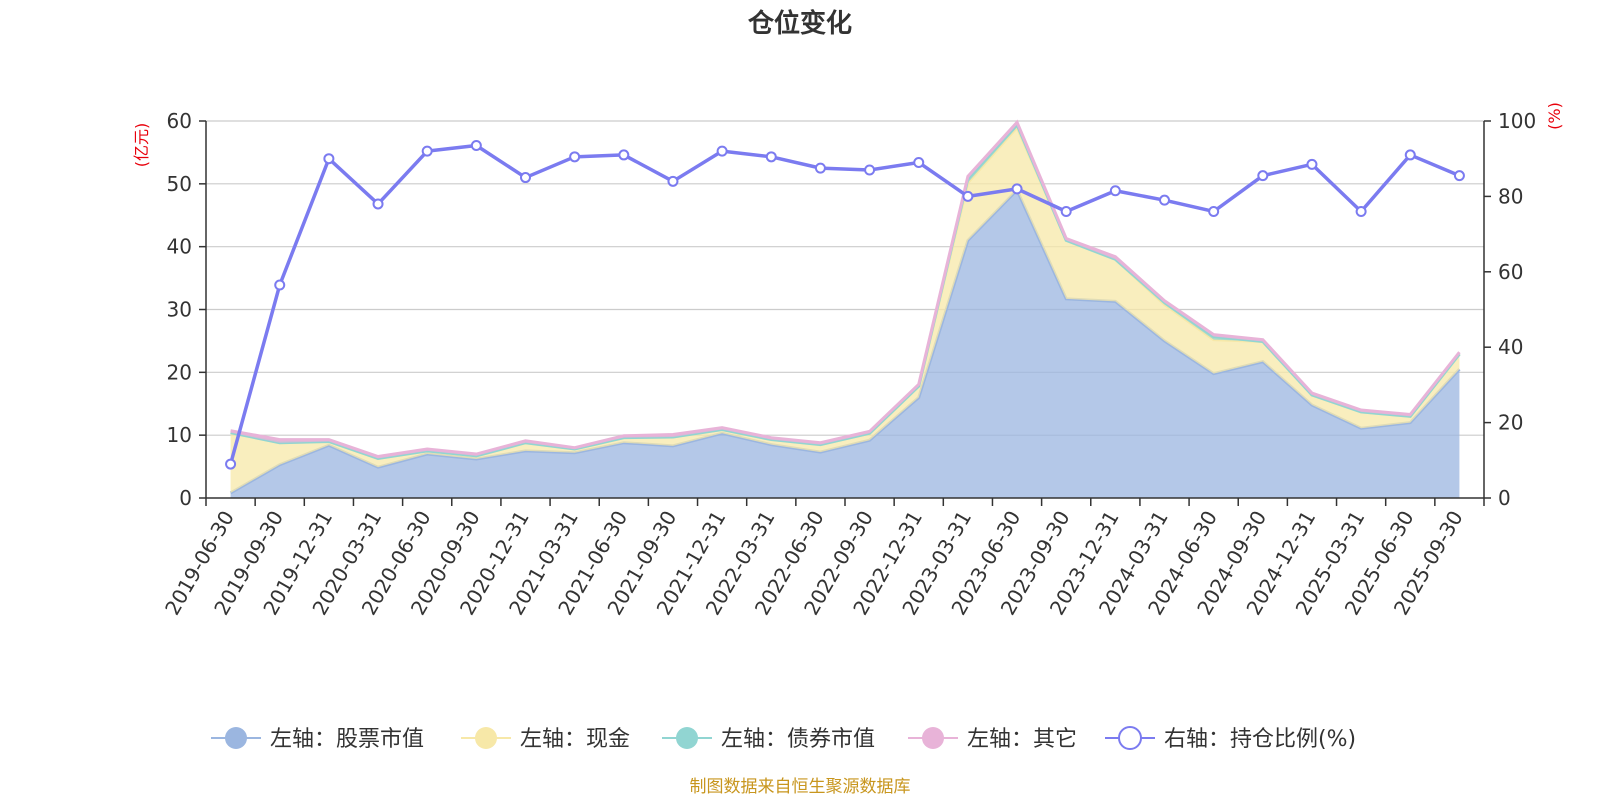  I want to click on legend-marker-hollow, so click(1130, 738).